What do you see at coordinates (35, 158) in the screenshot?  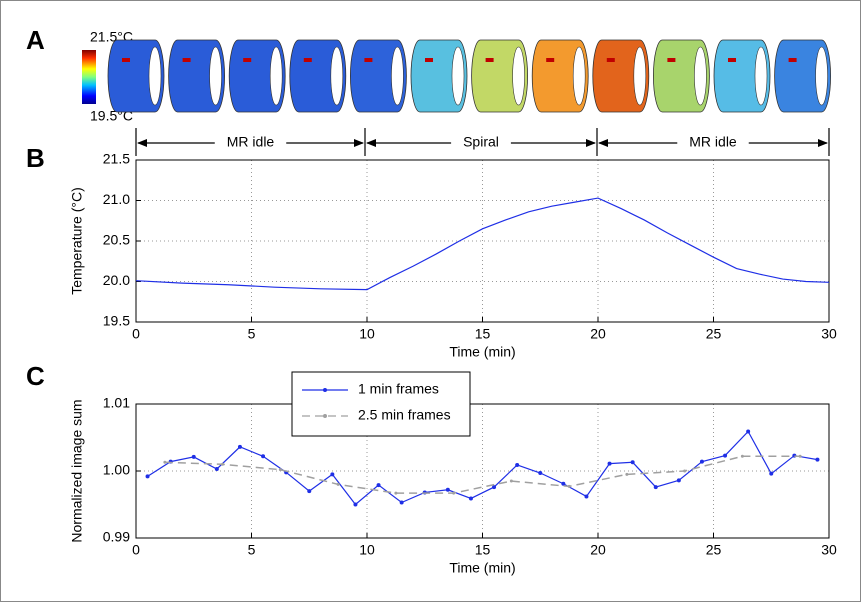 I see `panel-label: B` at bounding box center [35, 158].